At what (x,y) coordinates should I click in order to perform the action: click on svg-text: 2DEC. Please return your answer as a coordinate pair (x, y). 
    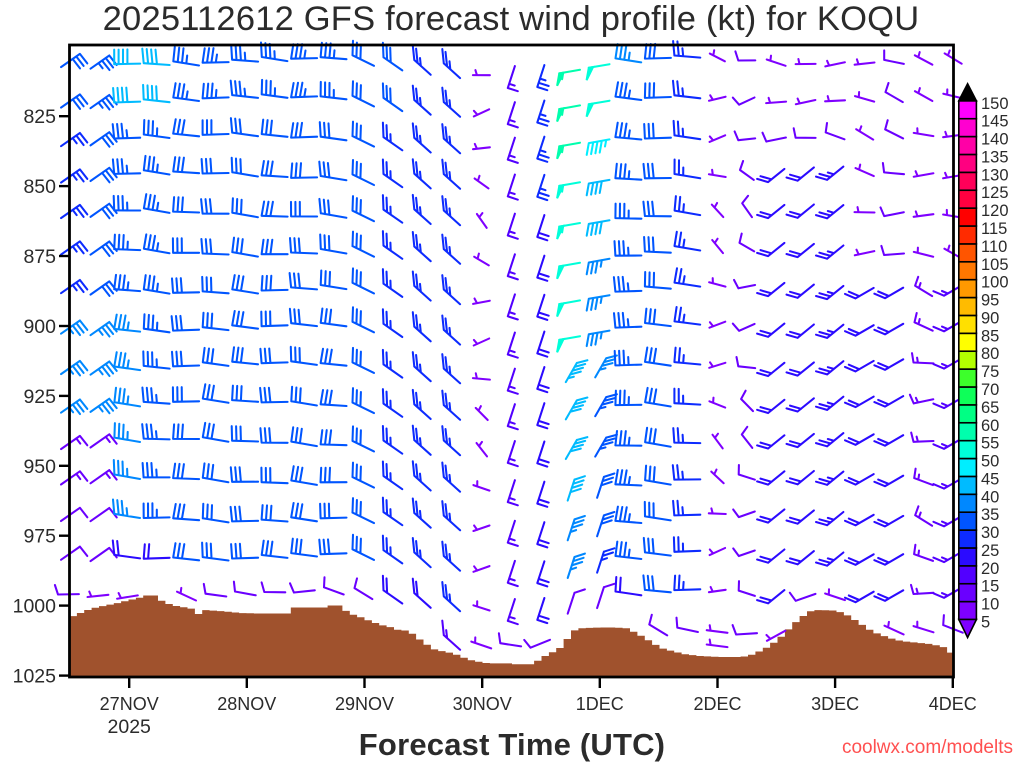
    Looking at the image, I should click on (717, 704).